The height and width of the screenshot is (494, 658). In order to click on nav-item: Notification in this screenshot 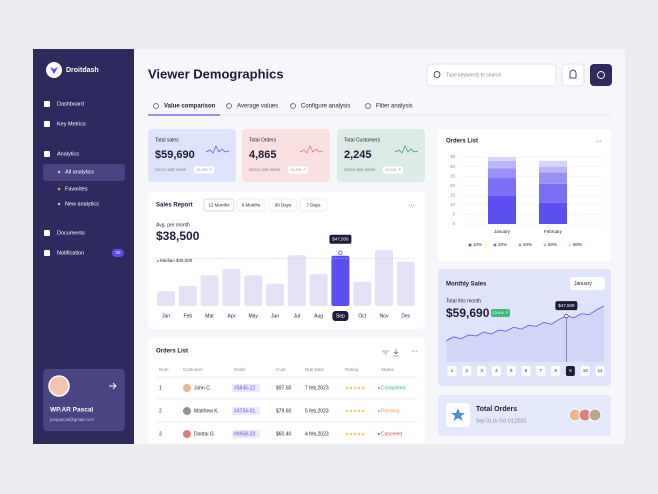, I will do `click(70, 253)`.